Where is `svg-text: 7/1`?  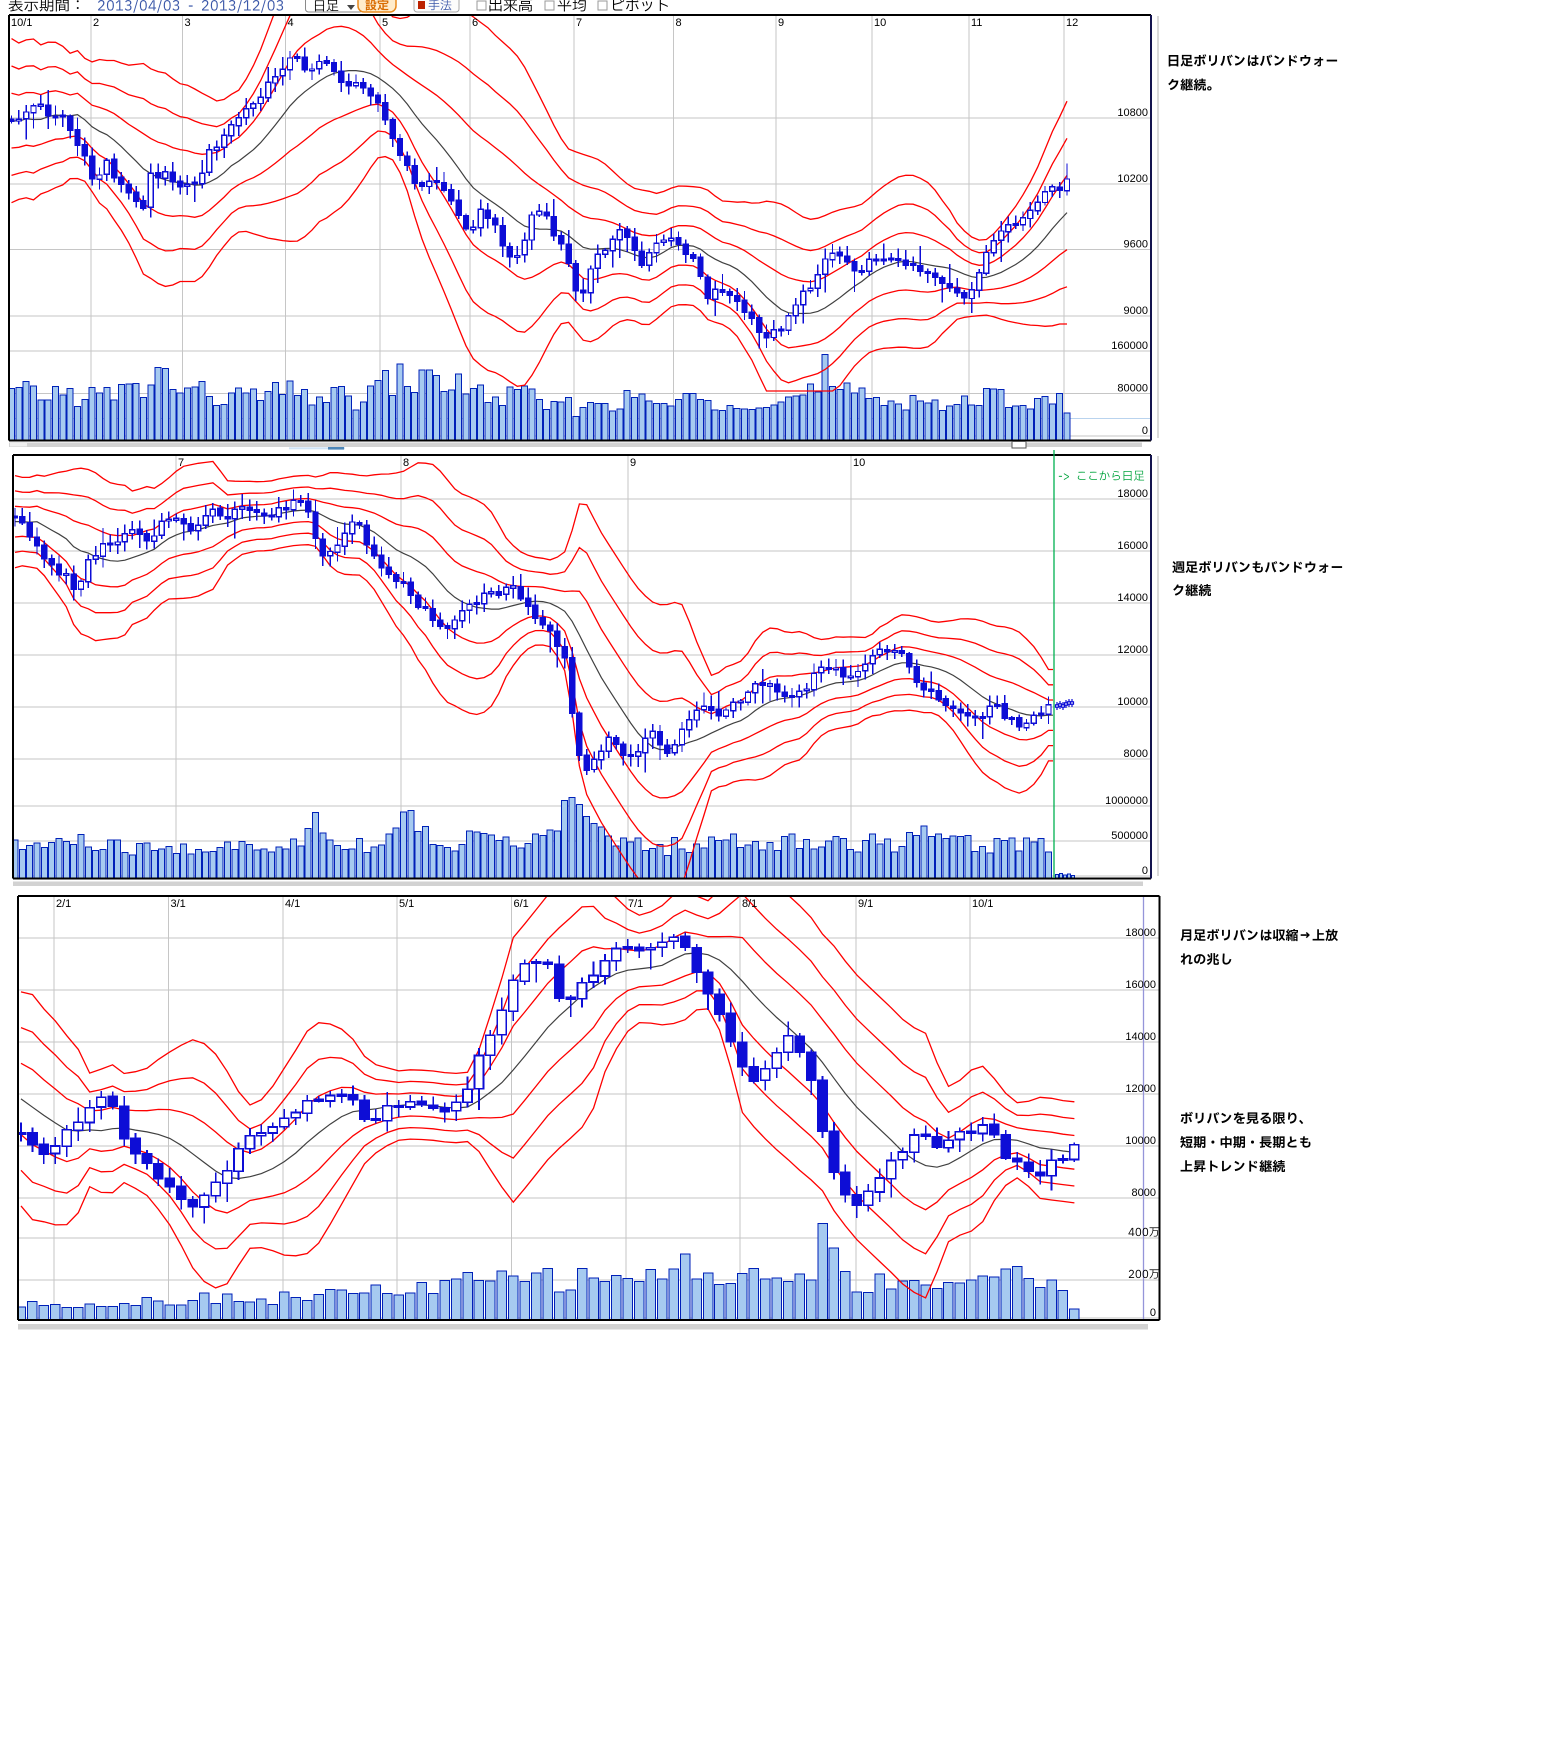
svg-text: 7/1 is located at coordinates (635, 904).